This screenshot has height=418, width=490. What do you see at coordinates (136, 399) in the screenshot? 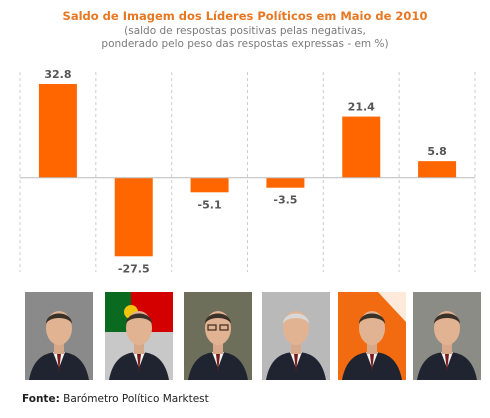
I see `source-text: Barómetro Político Marktest` at bounding box center [136, 399].